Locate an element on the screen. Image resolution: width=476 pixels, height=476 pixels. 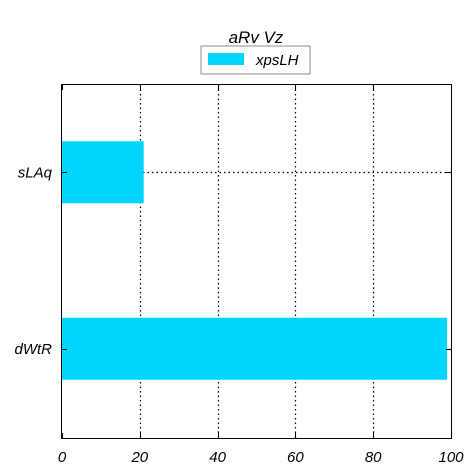
y-tick-label: dWtR is located at coordinates (34, 349).